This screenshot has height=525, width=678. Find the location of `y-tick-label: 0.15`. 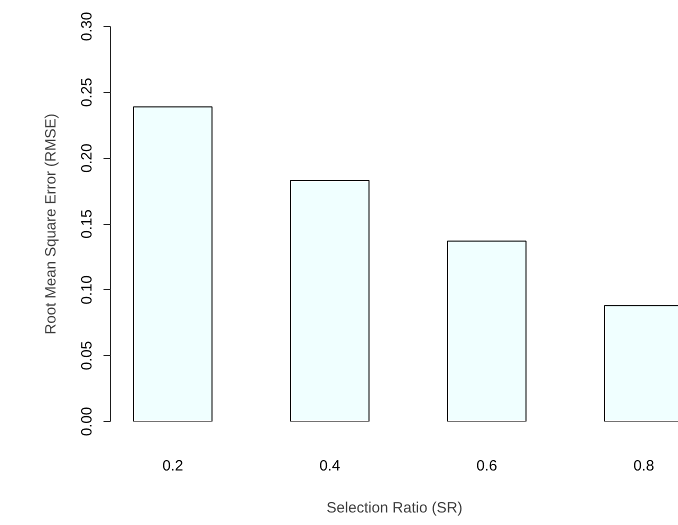

y-tick-label: 0.15 is located at coordinates (87, 224).